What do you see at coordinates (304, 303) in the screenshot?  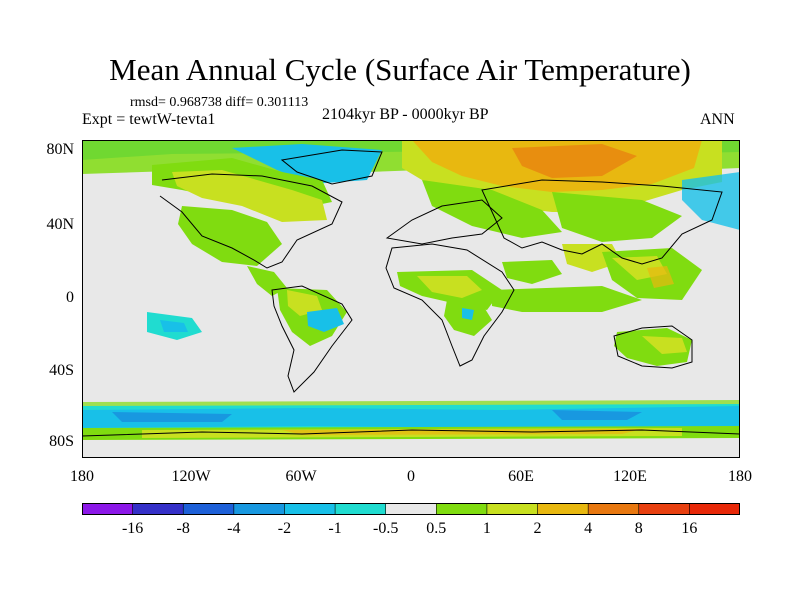 I see `south-america-yellow` at bounding box center [304, 303].